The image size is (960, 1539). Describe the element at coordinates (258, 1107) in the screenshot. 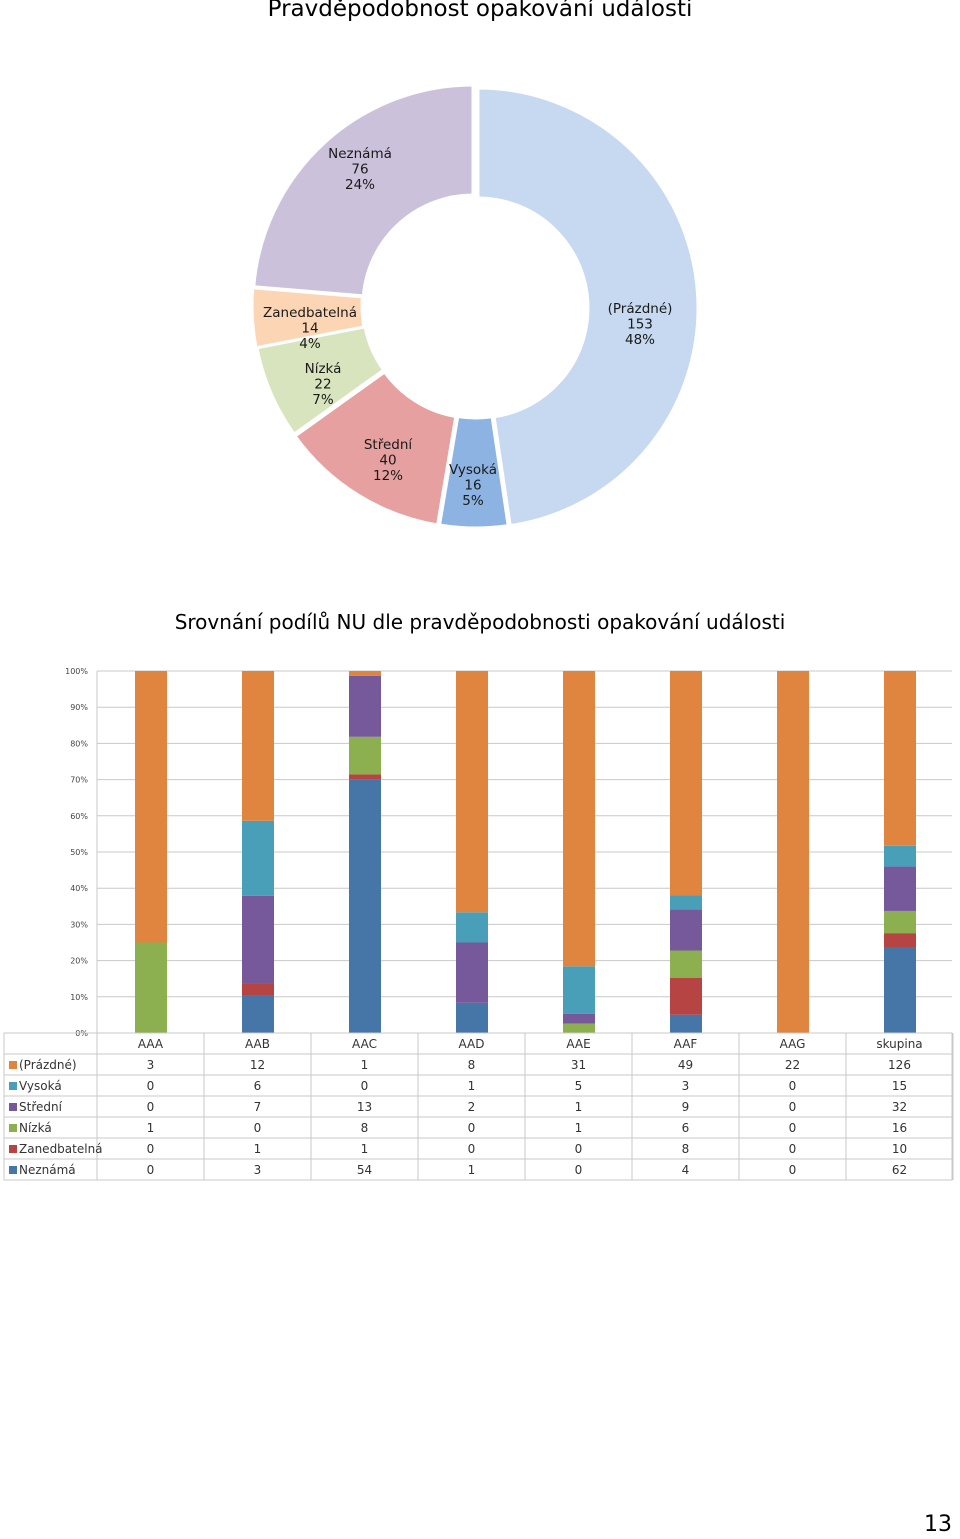

I see `table-cell-value: 7` at that location.